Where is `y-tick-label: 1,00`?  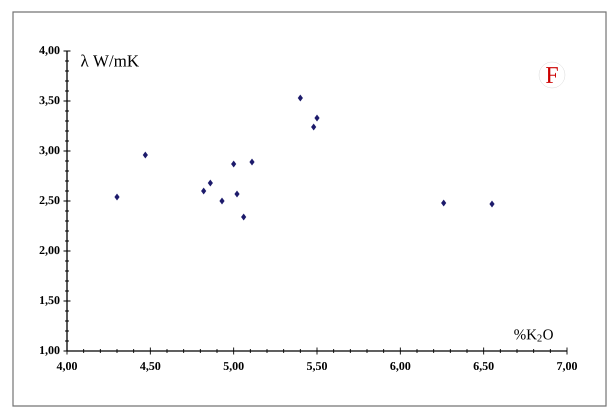
y-tick-label: 1,00 is located at coordinates (50, 351).